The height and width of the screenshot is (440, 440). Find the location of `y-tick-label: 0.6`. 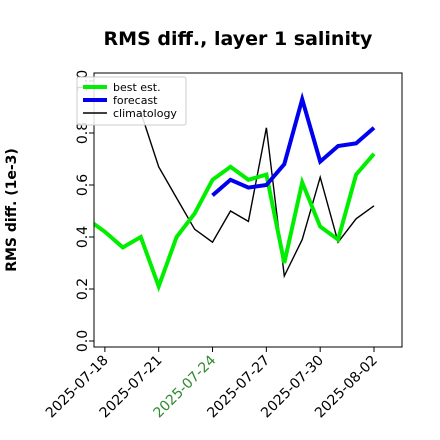

y-tick-label: 0.6 is located at coordinates (83, 185).